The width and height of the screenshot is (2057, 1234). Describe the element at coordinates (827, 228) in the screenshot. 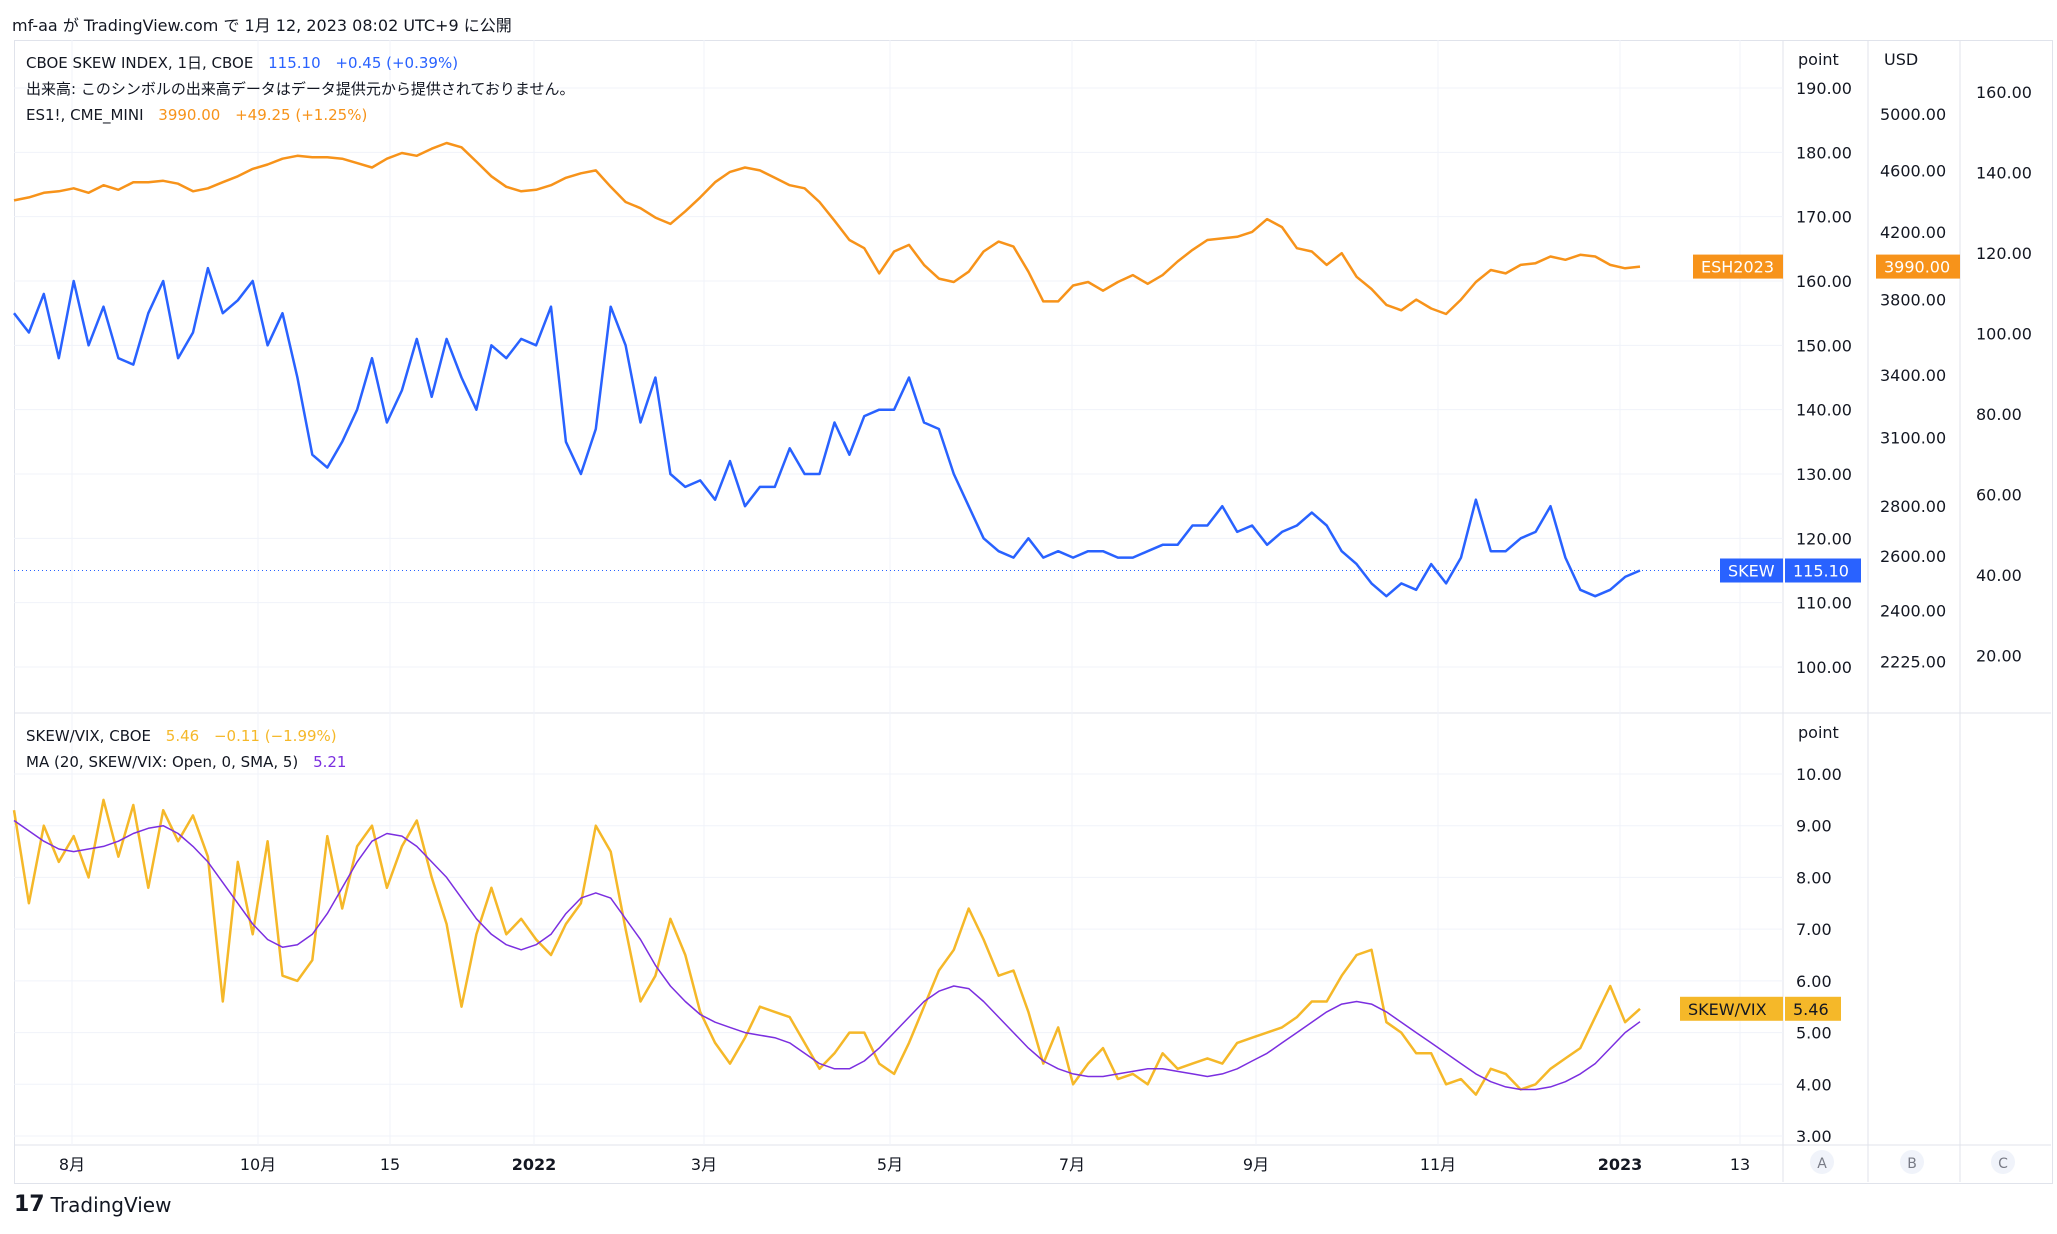

I see `series-es-line` at that location.